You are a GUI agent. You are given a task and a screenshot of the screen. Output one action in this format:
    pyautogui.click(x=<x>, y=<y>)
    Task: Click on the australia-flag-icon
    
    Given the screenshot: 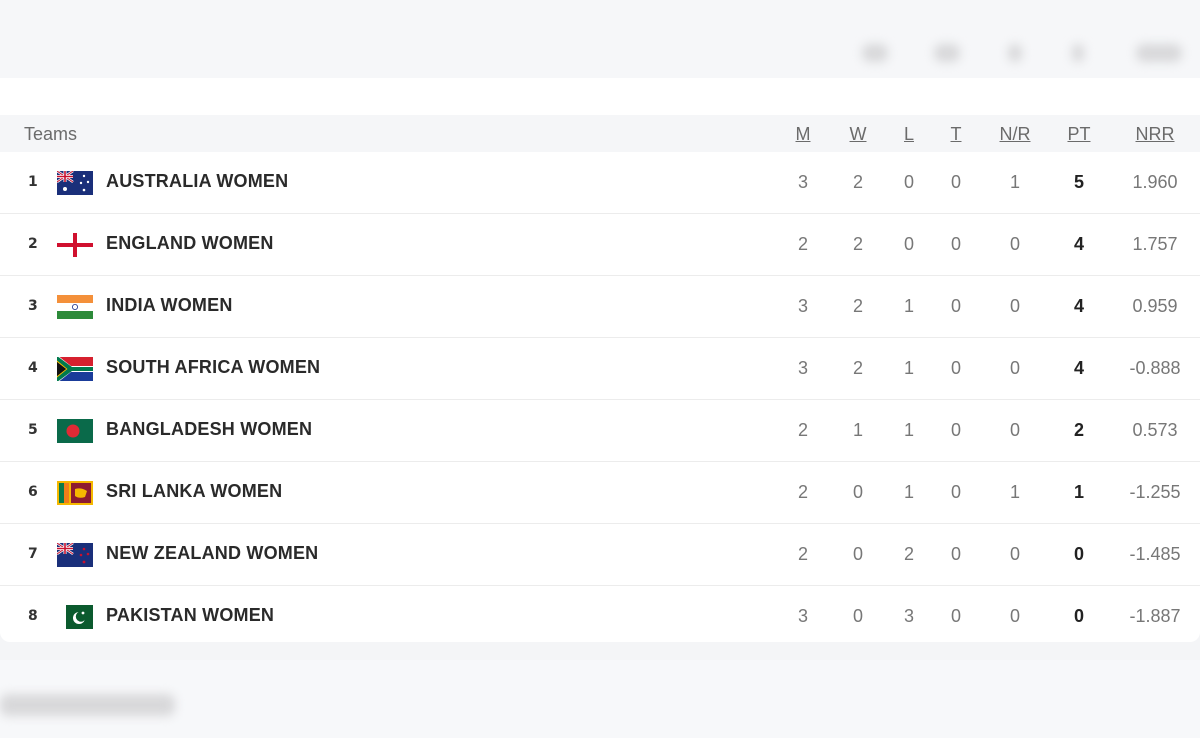 What is the action you would take?
    pyautogui.click(x=74, y=182)
    